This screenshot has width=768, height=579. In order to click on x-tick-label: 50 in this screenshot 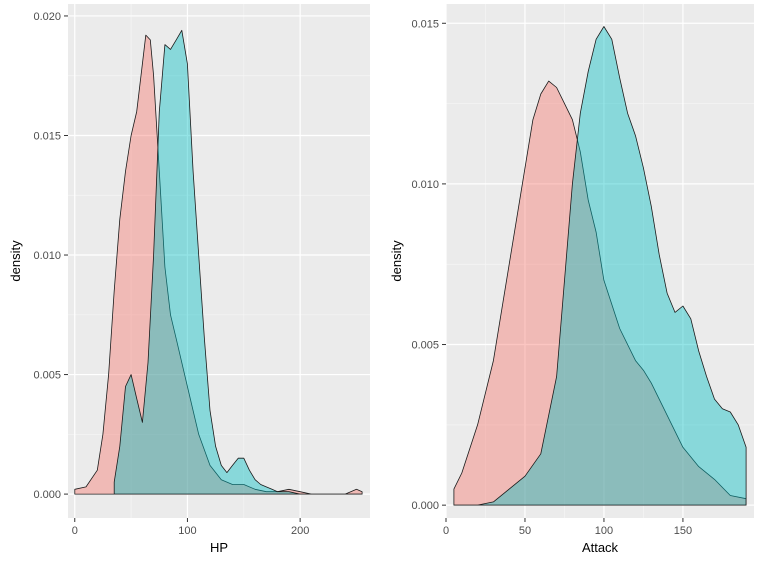, I will do `click(525, 531)`.